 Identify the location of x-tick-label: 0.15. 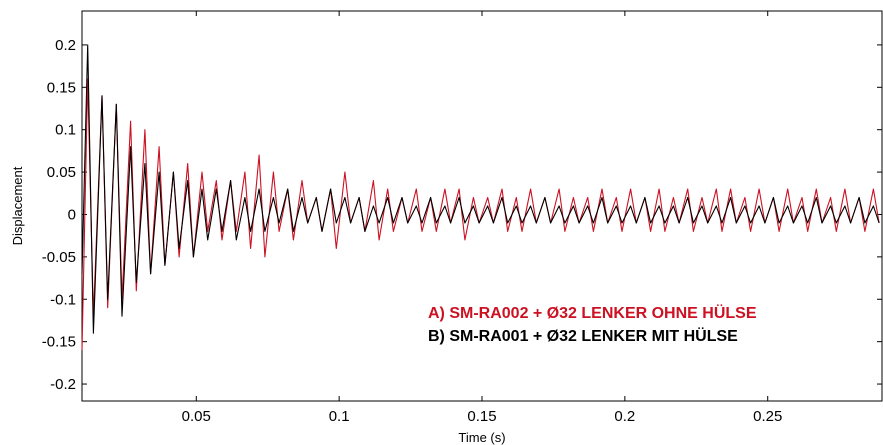
(481, 416).